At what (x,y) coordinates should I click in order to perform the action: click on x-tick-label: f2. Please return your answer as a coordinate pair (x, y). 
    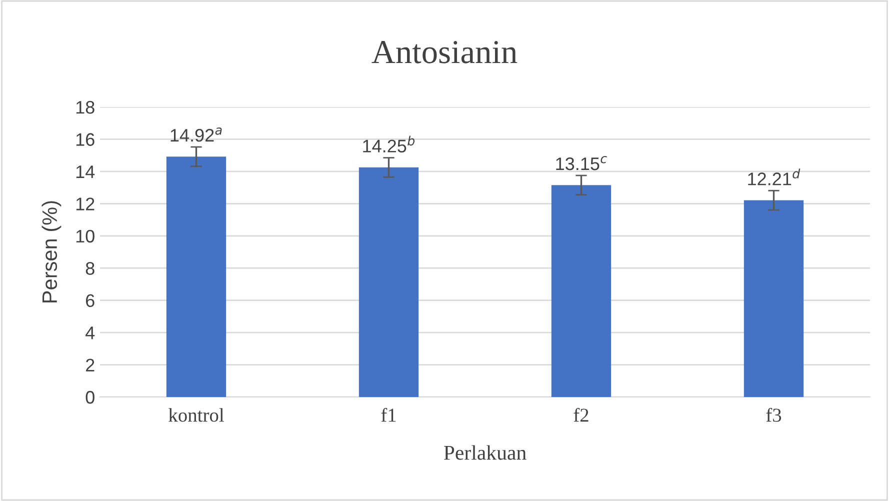
    Looking at the image, I should click on (581, 415).